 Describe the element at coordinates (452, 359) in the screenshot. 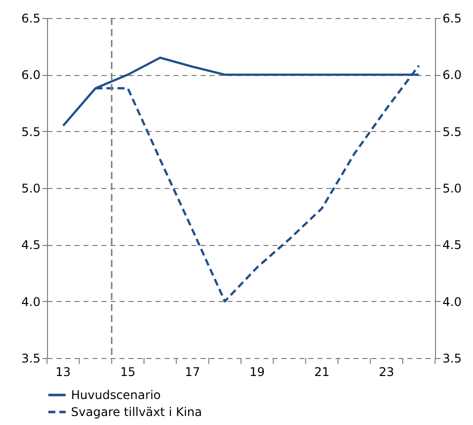

I see `y2-tick-label: 3.5` at that location.